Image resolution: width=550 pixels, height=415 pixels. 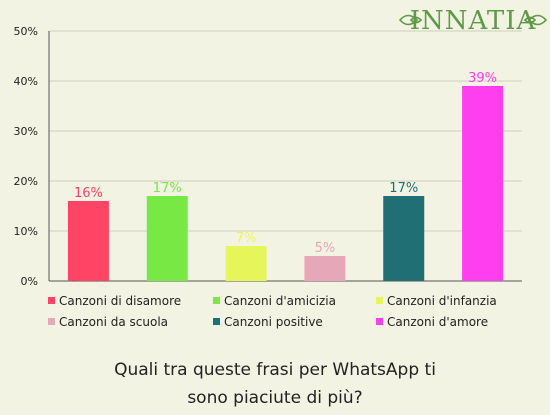 I want to click on legend-item: Canzoni positive, so click(x=268, y=322).